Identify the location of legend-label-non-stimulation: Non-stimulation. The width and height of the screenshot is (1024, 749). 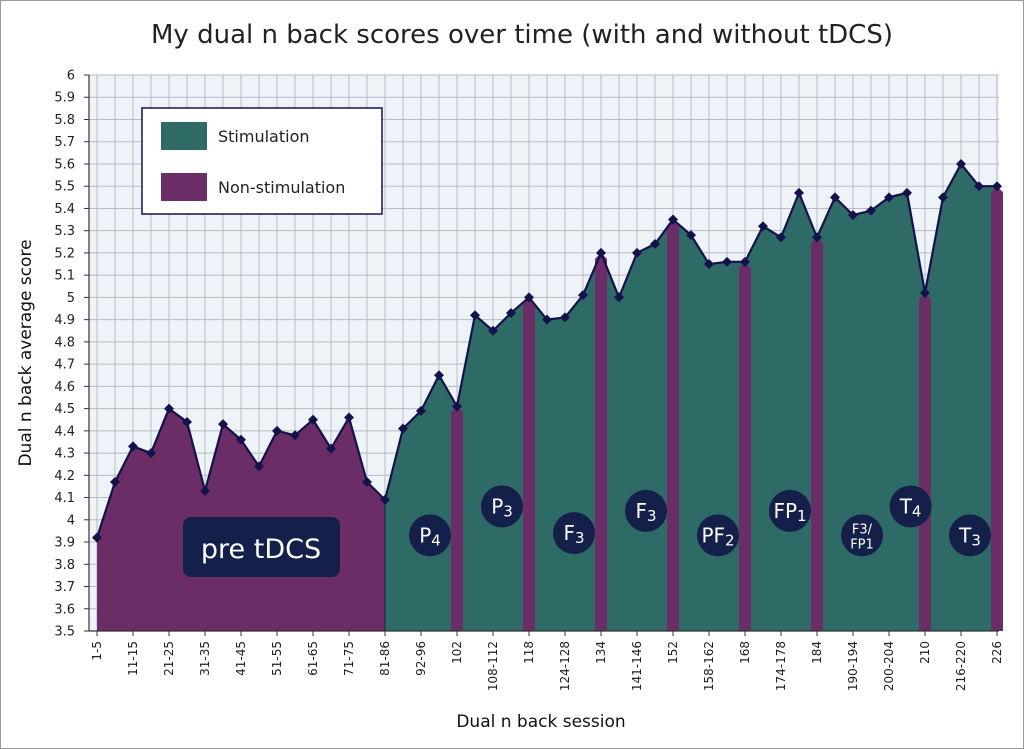
(281, 187).